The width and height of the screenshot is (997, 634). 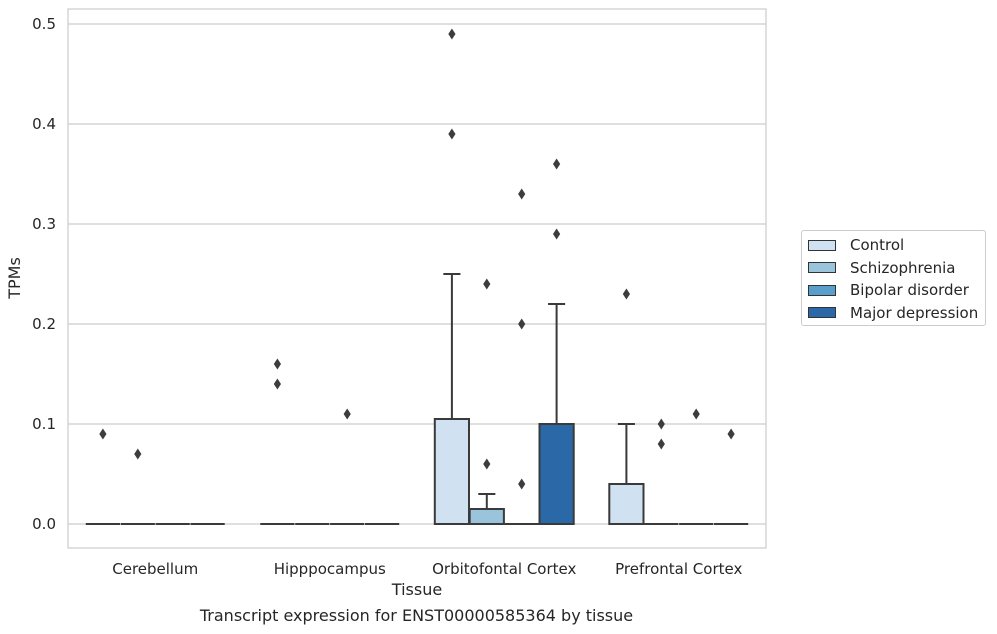 I want to click on box-major-depression, so click(x=556, y=414).